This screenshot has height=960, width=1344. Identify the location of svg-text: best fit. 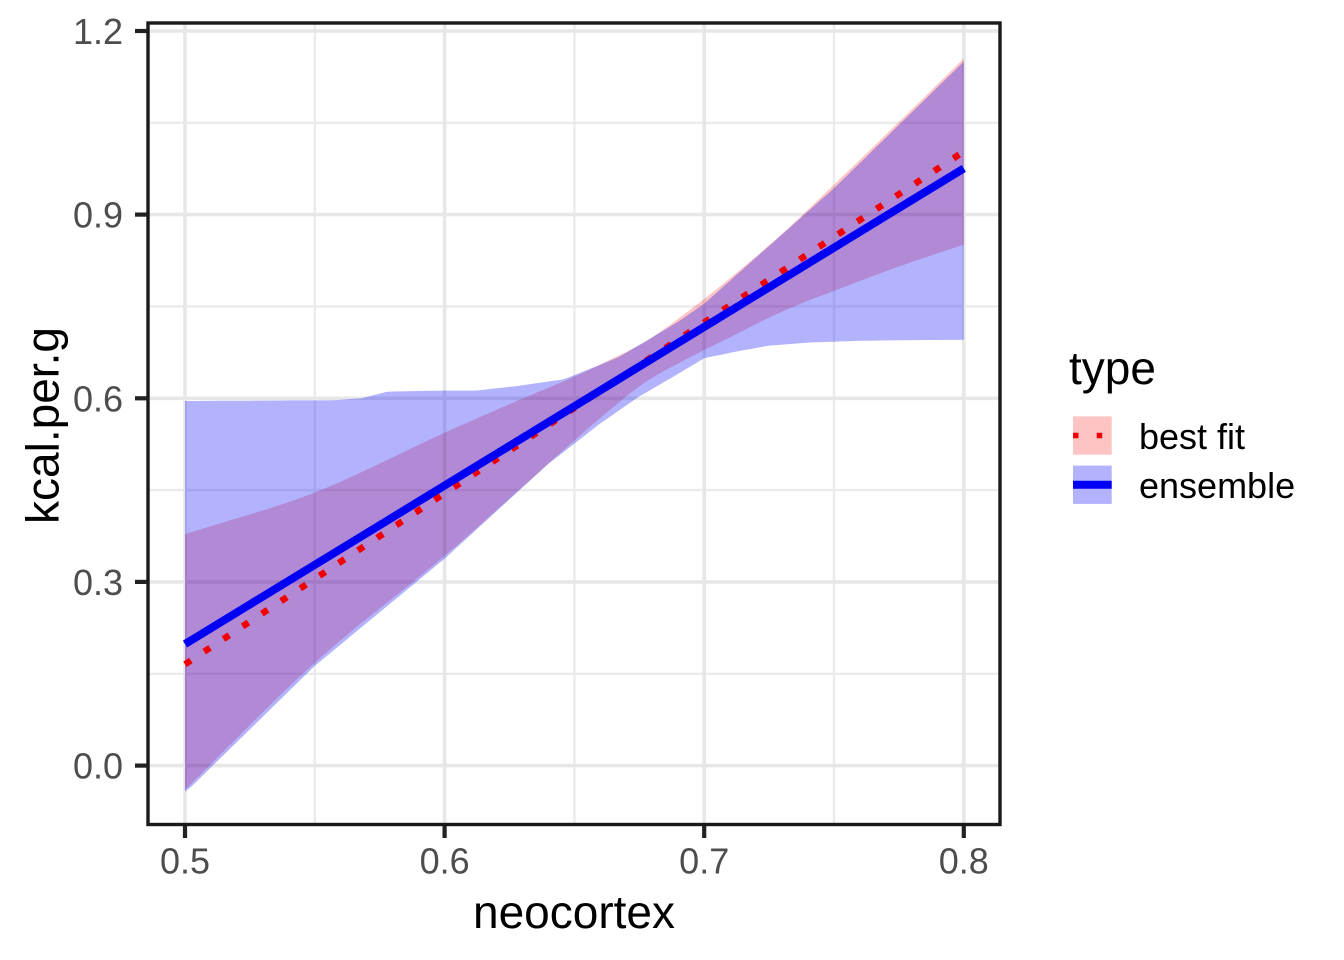
(1192, 436).